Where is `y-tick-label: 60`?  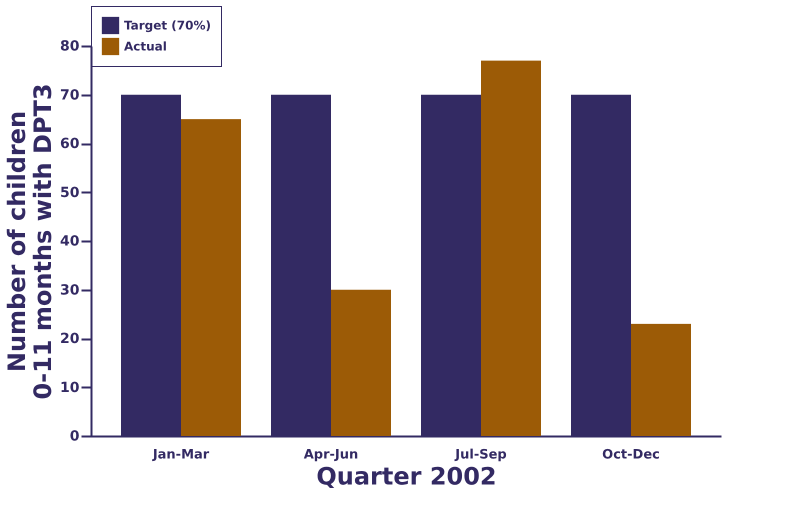
y-tick-label: 60 is located at coordinates (70, 144).